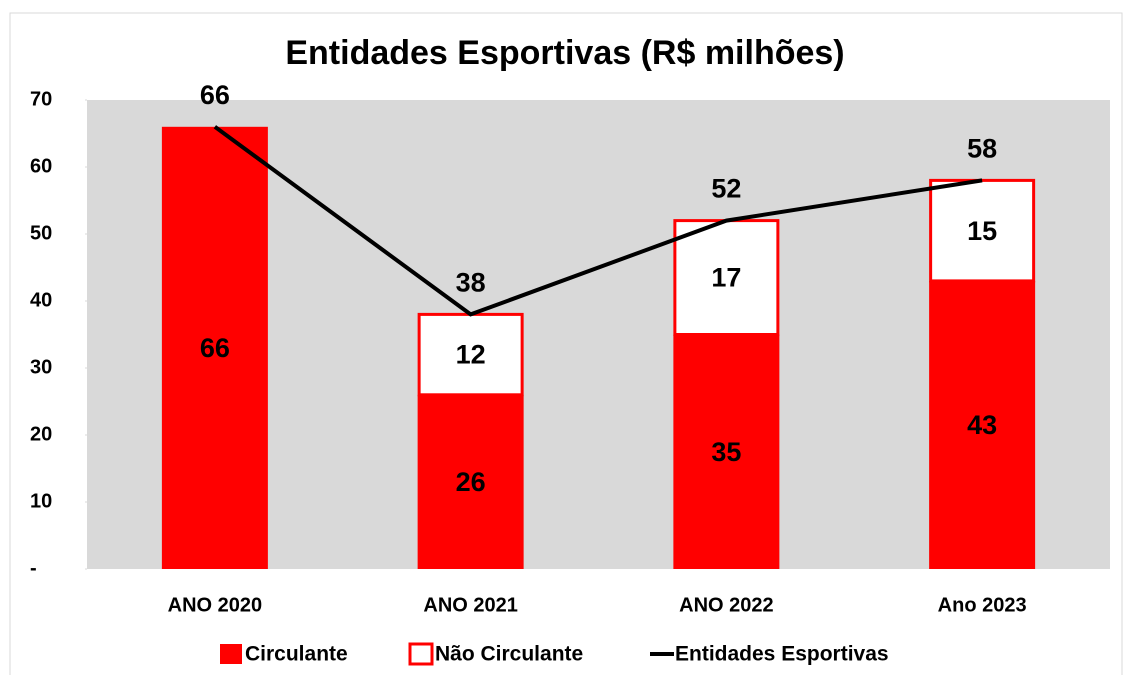 Image resolution: width=1130 pixels, height=675 pixels. I want to click on x-tick-label: ANO 2020, so click(215, 605).